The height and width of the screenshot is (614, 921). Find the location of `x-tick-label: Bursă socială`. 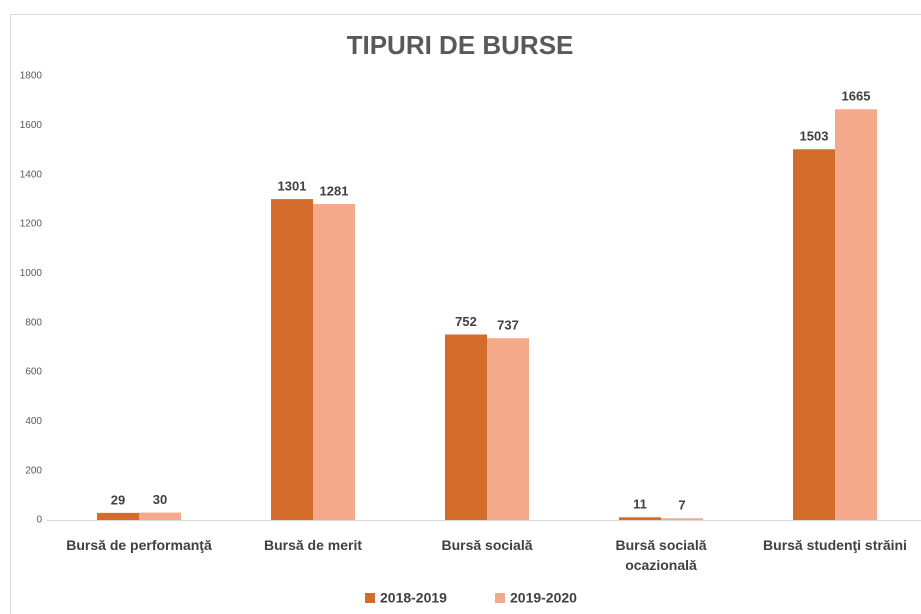

x-tick-label: Bursă socială is located at coordinates (487, 545).